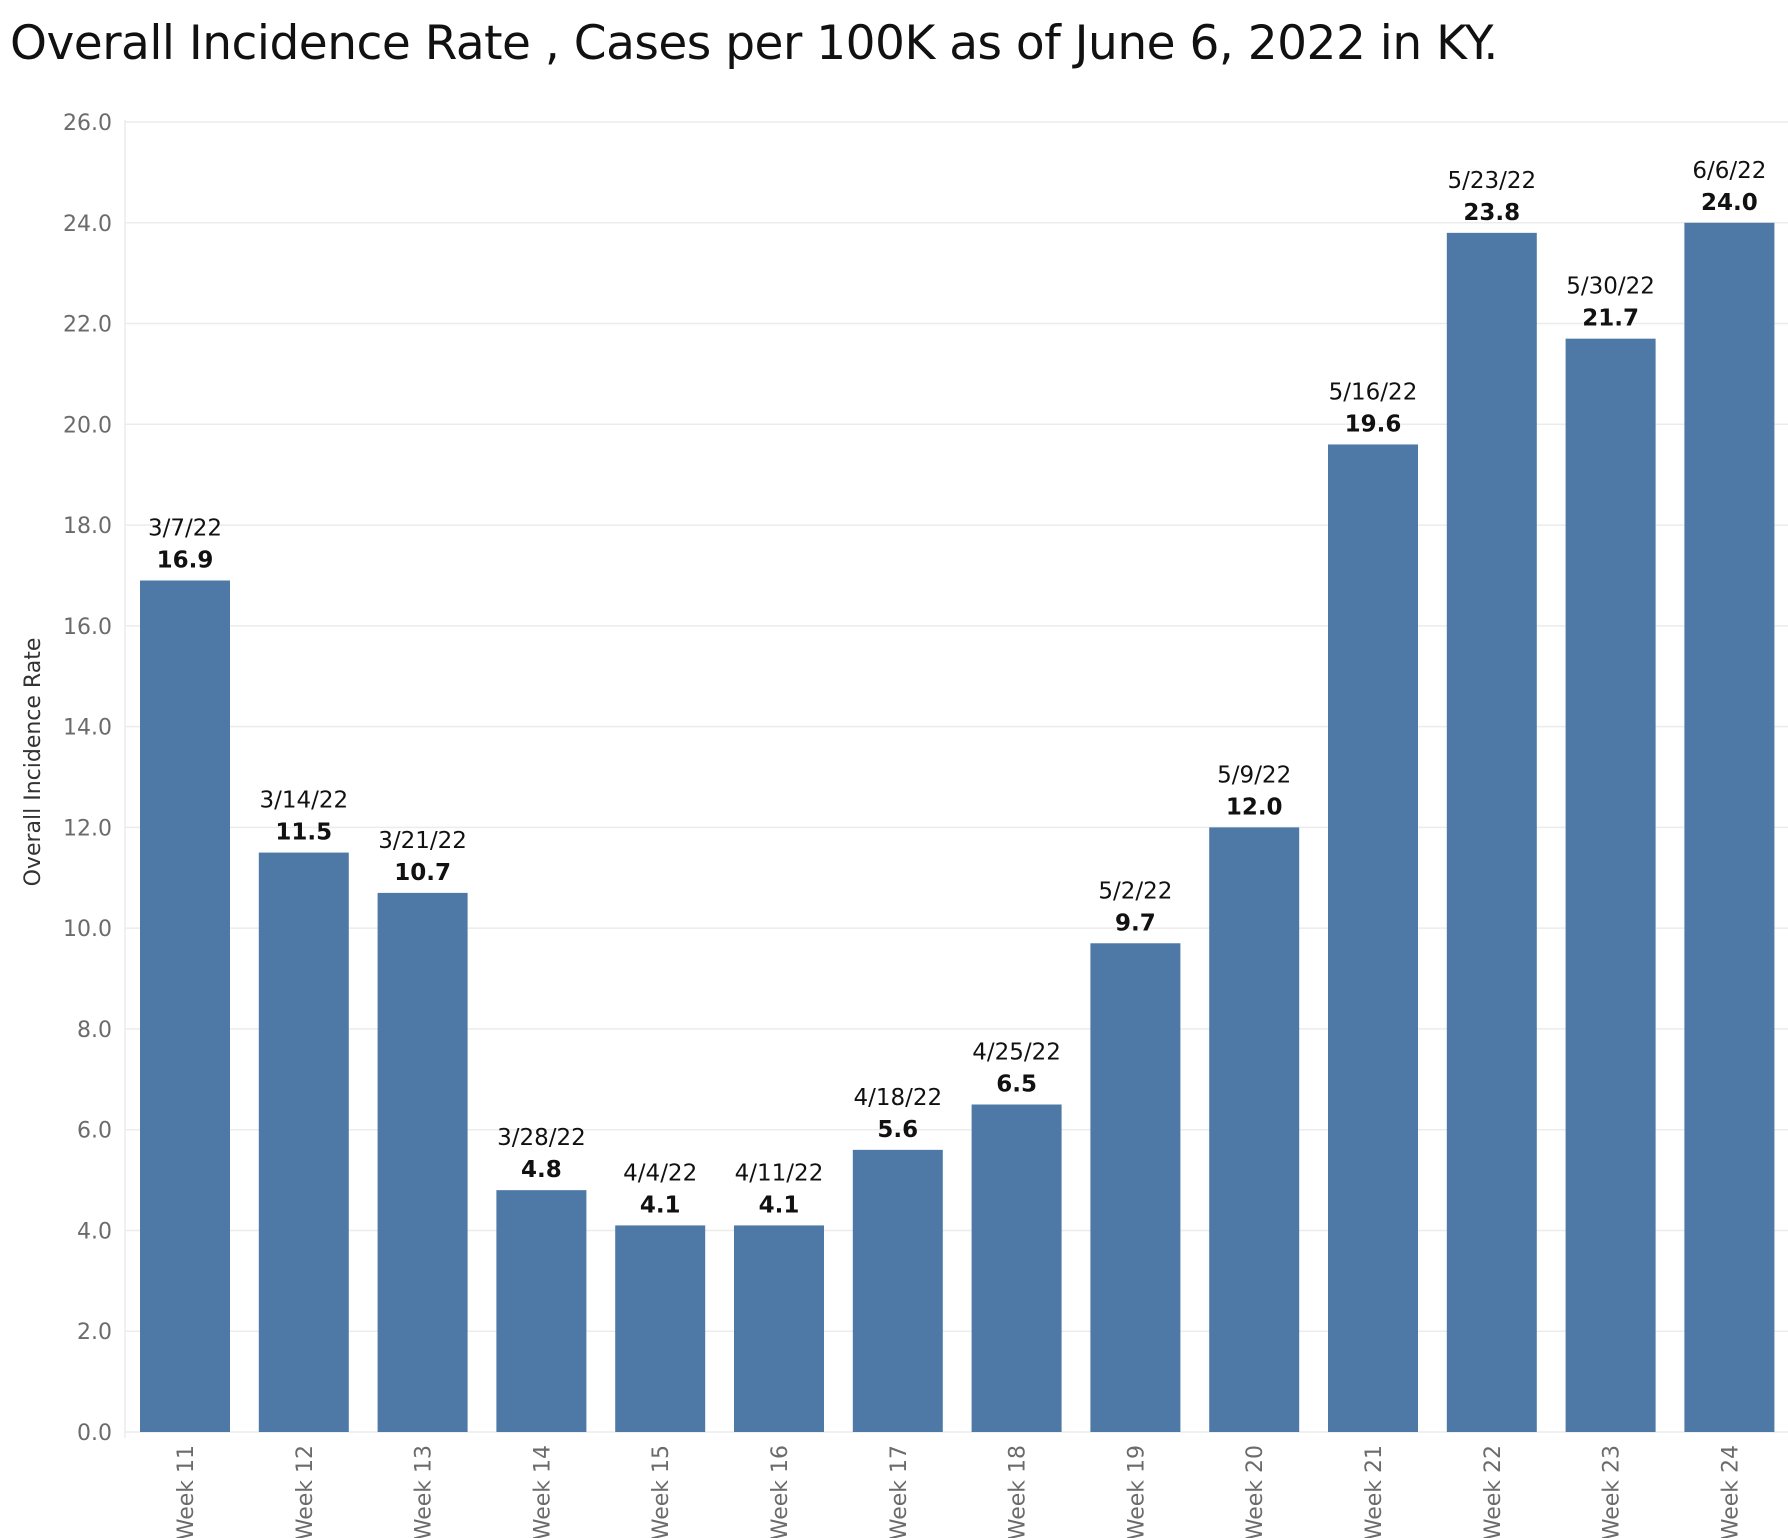 This screenshot has width=1788, height=1538. What do you see at coordinates (661, 1491) in the screenshot?
I see `x-tick-label: Week 15` at bounding box center [661, 1491].